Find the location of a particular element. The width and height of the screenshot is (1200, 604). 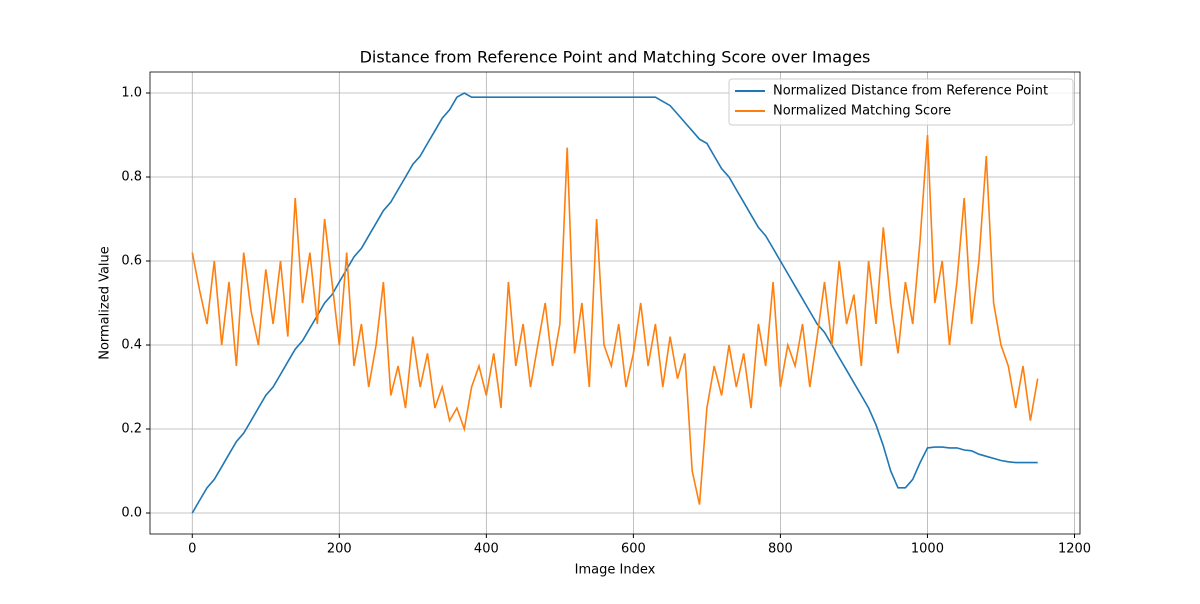

y-axis-label: Normalized Value is located at coordinates (105, 303).